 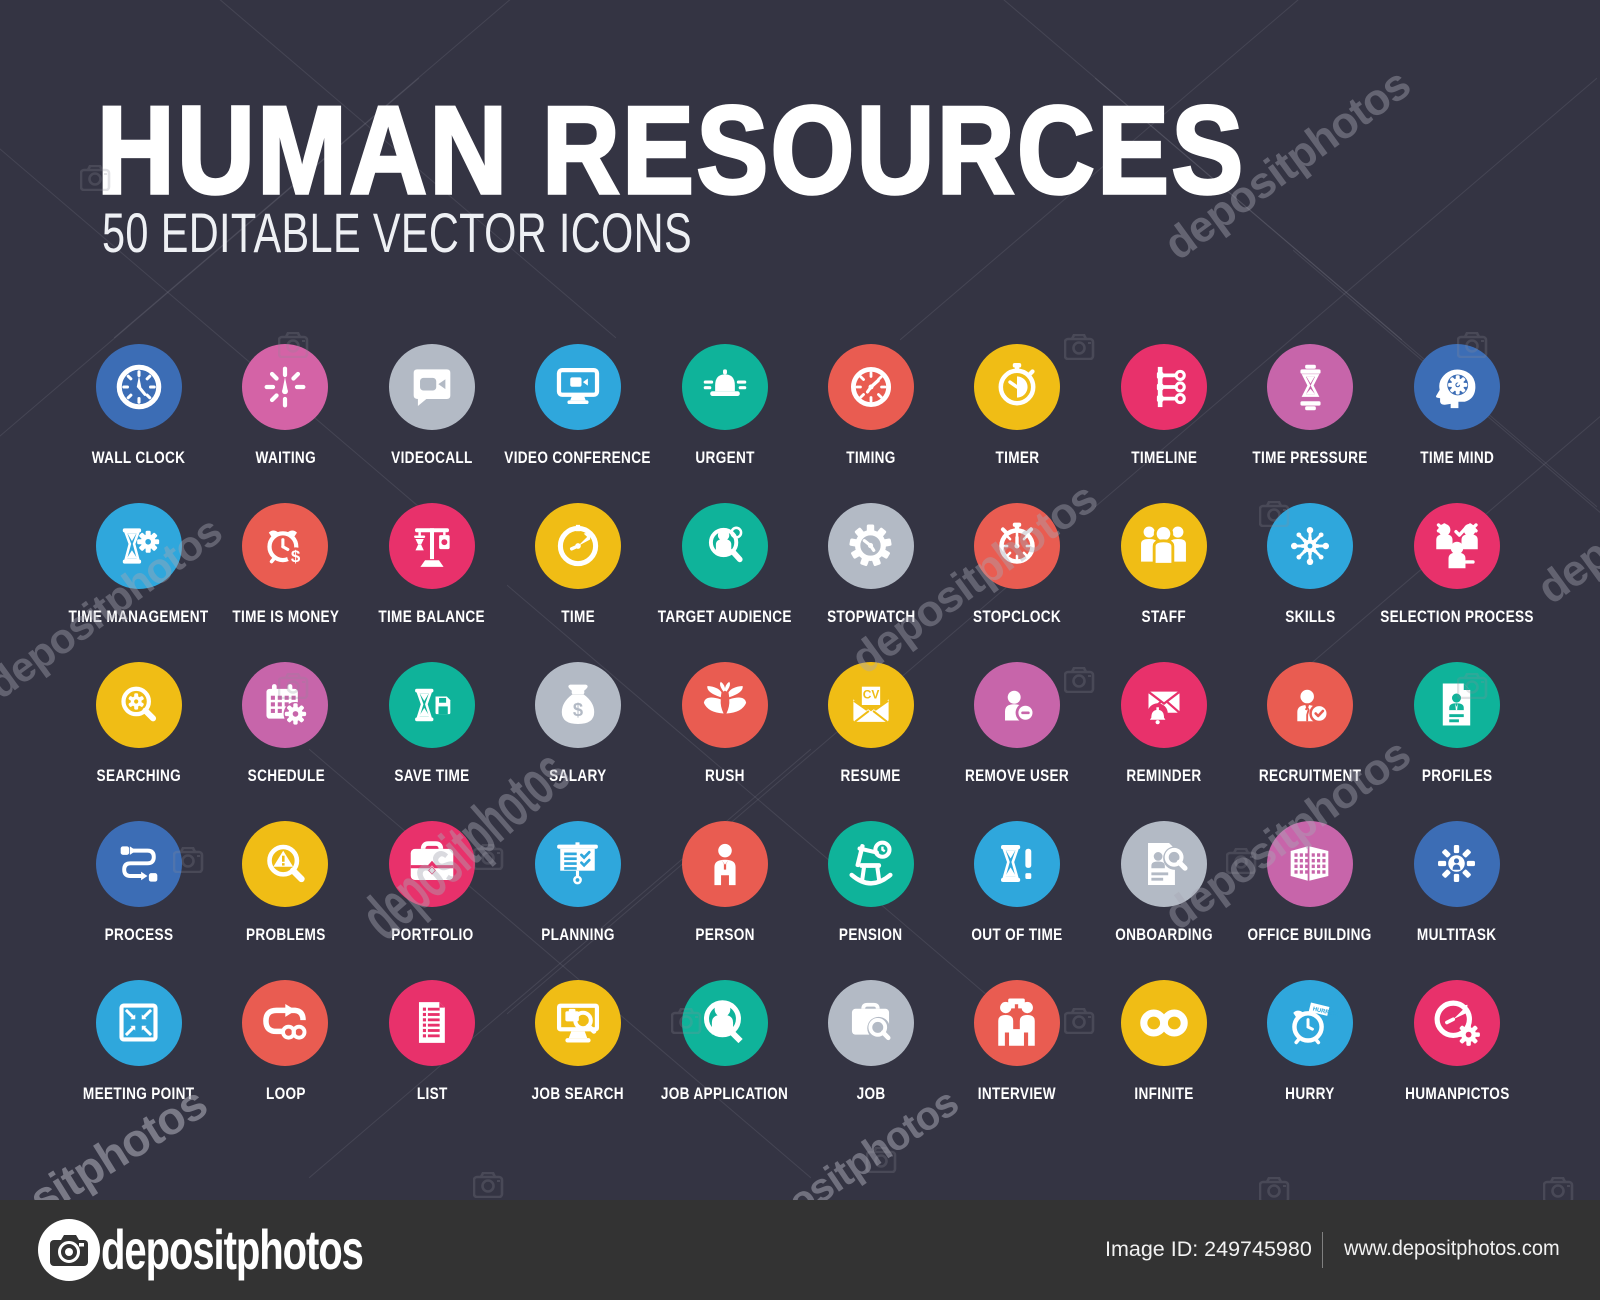 What do you see at coordinates (1325, 1013) in the screenshot?
I see `svg-text: HURRY!!!` at bounding box center [1325, 1013].